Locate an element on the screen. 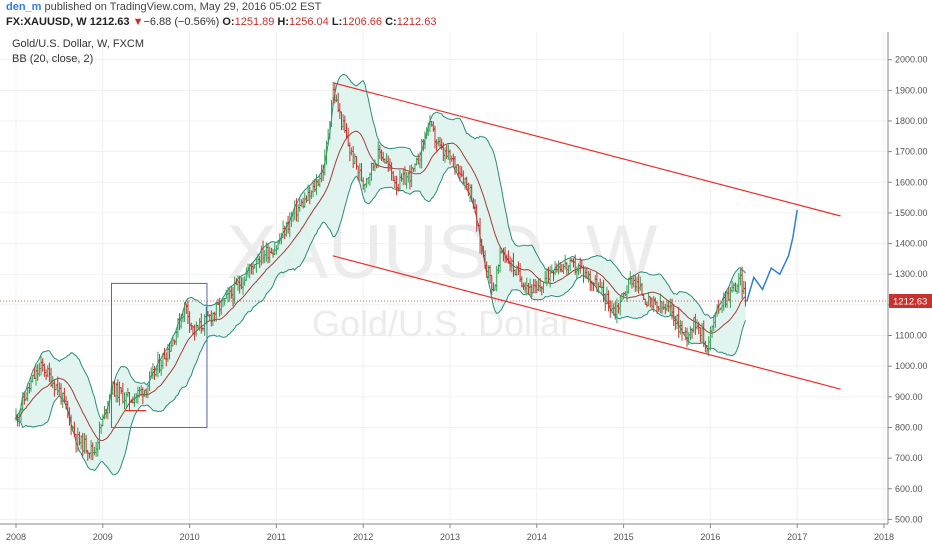  time-tick-label: 2013 is located at coordinates (450, 537).